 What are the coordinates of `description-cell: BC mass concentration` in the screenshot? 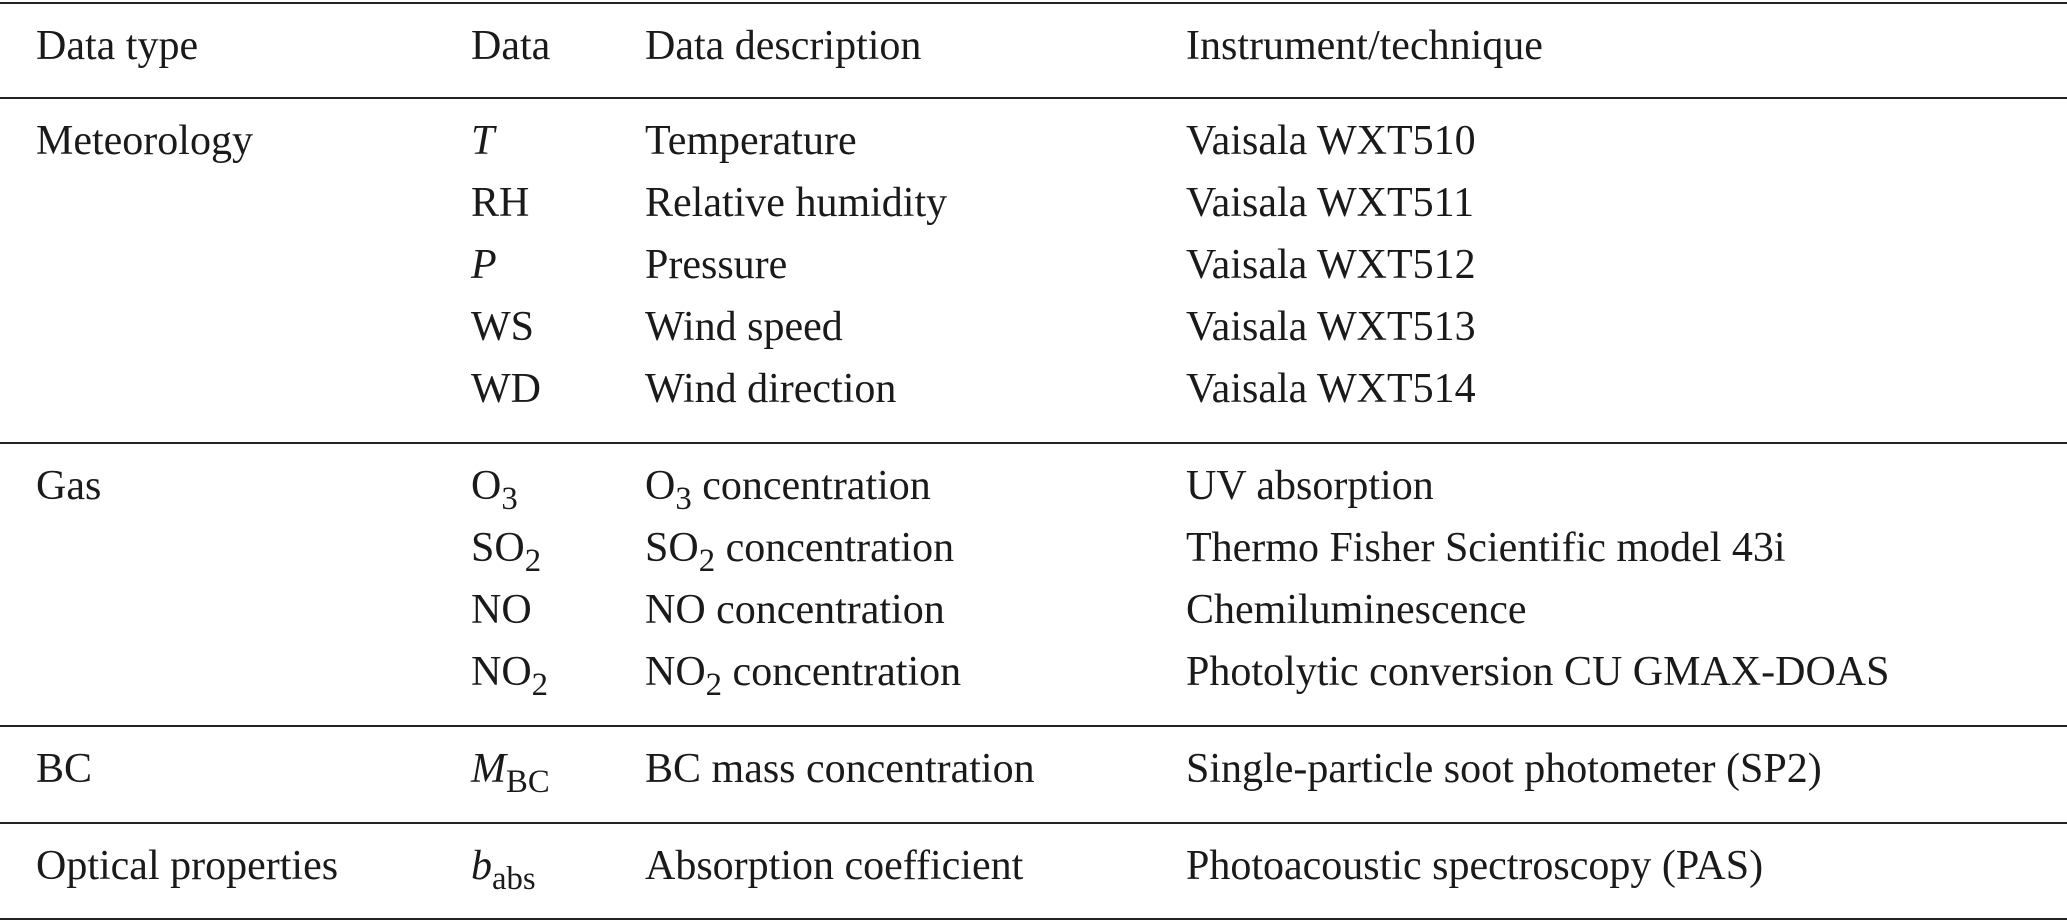 It's located at (840, 769).